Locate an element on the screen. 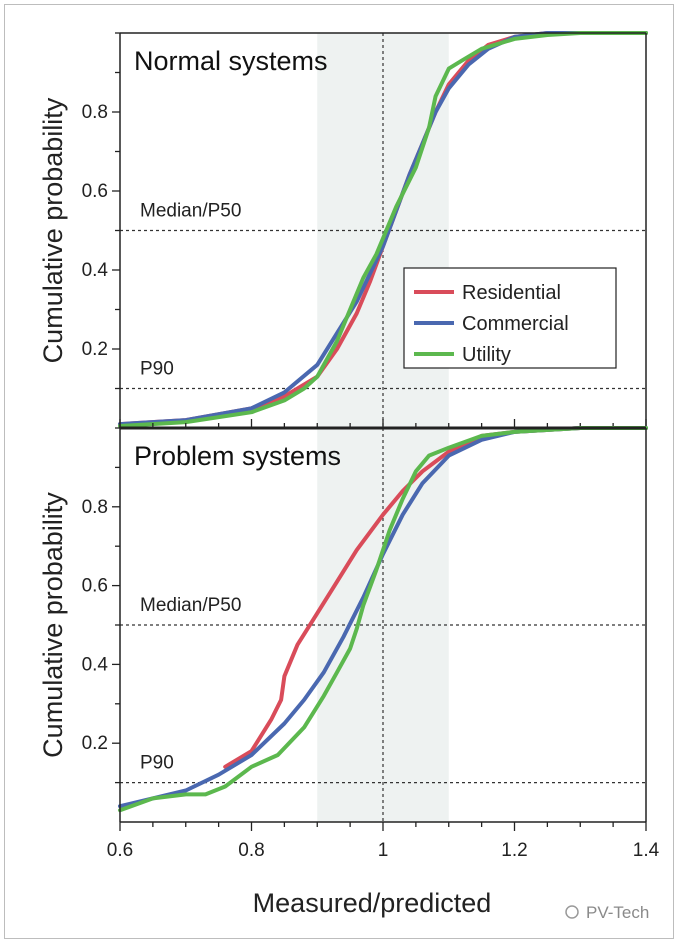  legend-label-residential: Residential is located at coordinates (511, 293).